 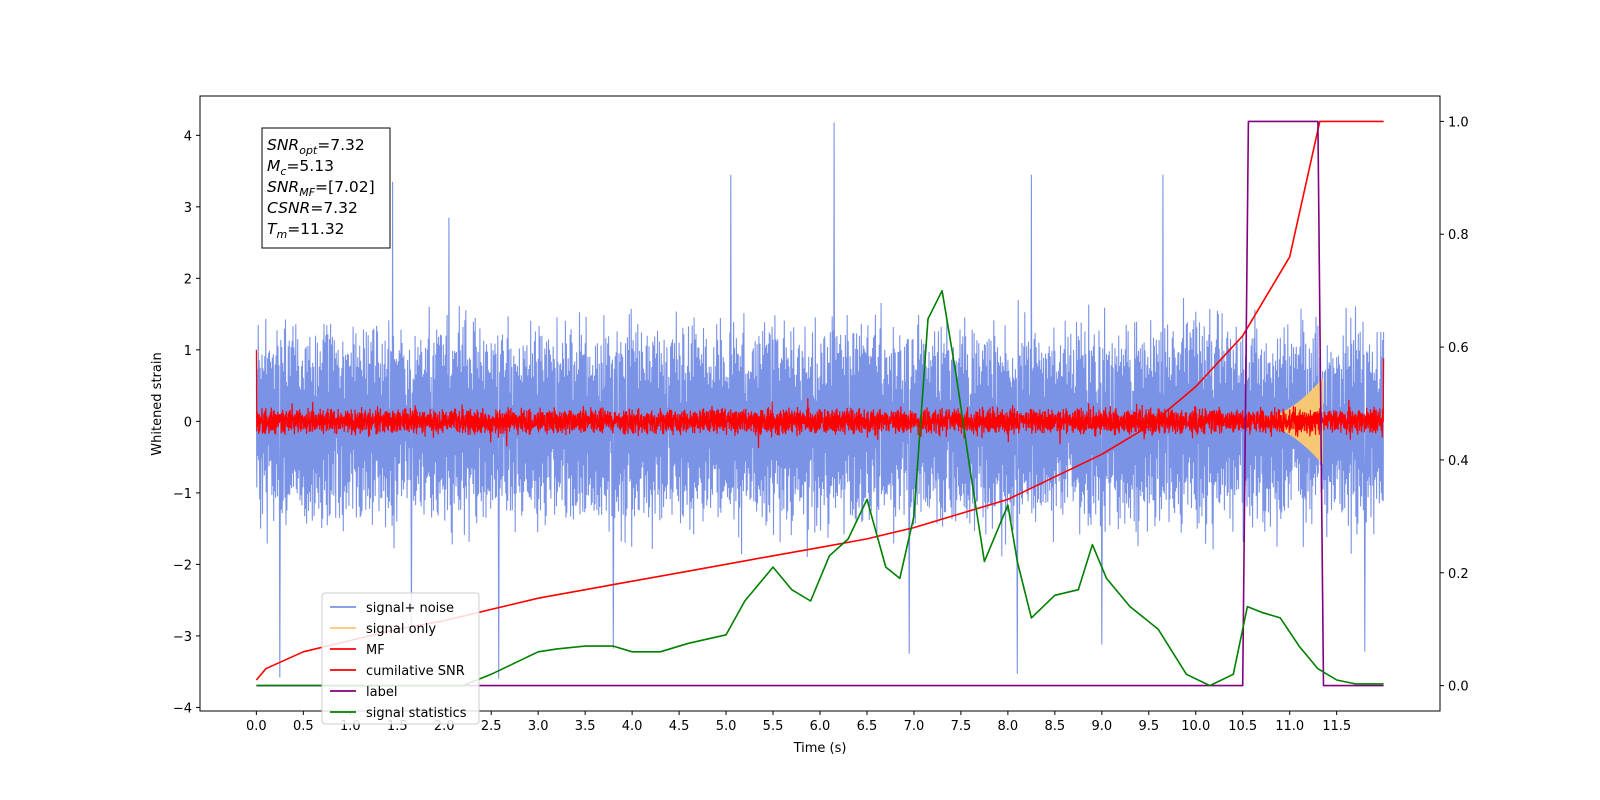 What do you see at coordinates (491, 726) in the screenshot?
I see `x-tick-label: 2.5` at bounding box center [491, 726].